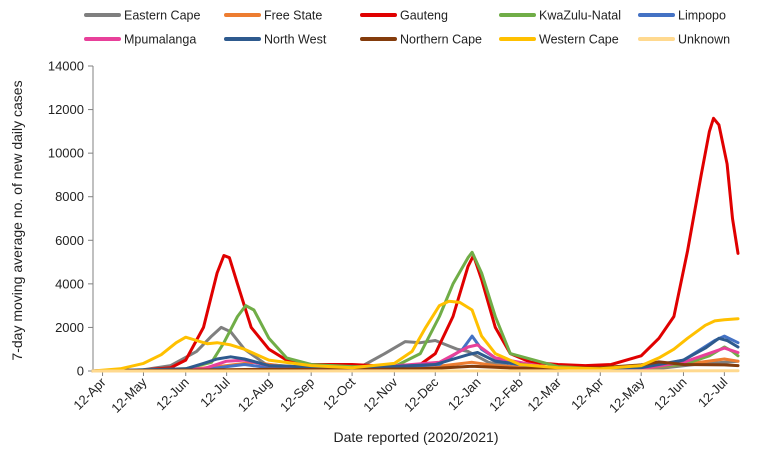 Image resolution: width=768 pixels, height=457 pixels. I want to click on legend-label-limpopo: Limpopo, so click(702, 16).